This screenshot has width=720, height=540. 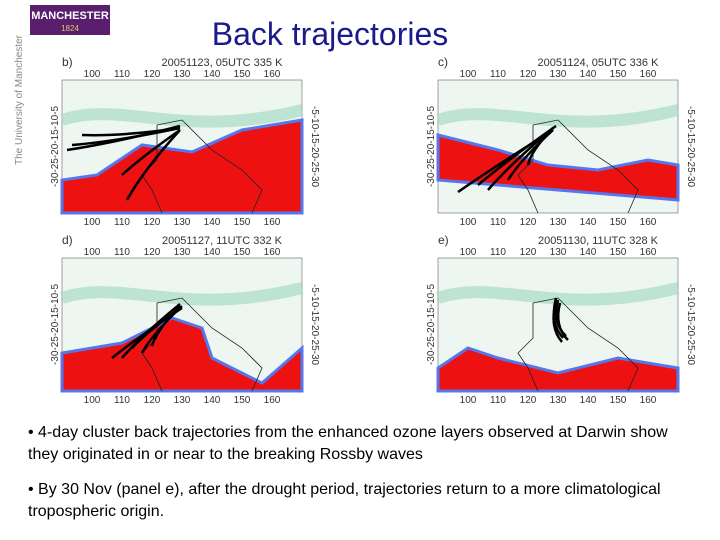 What do you see at coordinates (19, 99) in the screenshot?
I see `side-text: The University of Manchester` at bounding box center [19, 99].